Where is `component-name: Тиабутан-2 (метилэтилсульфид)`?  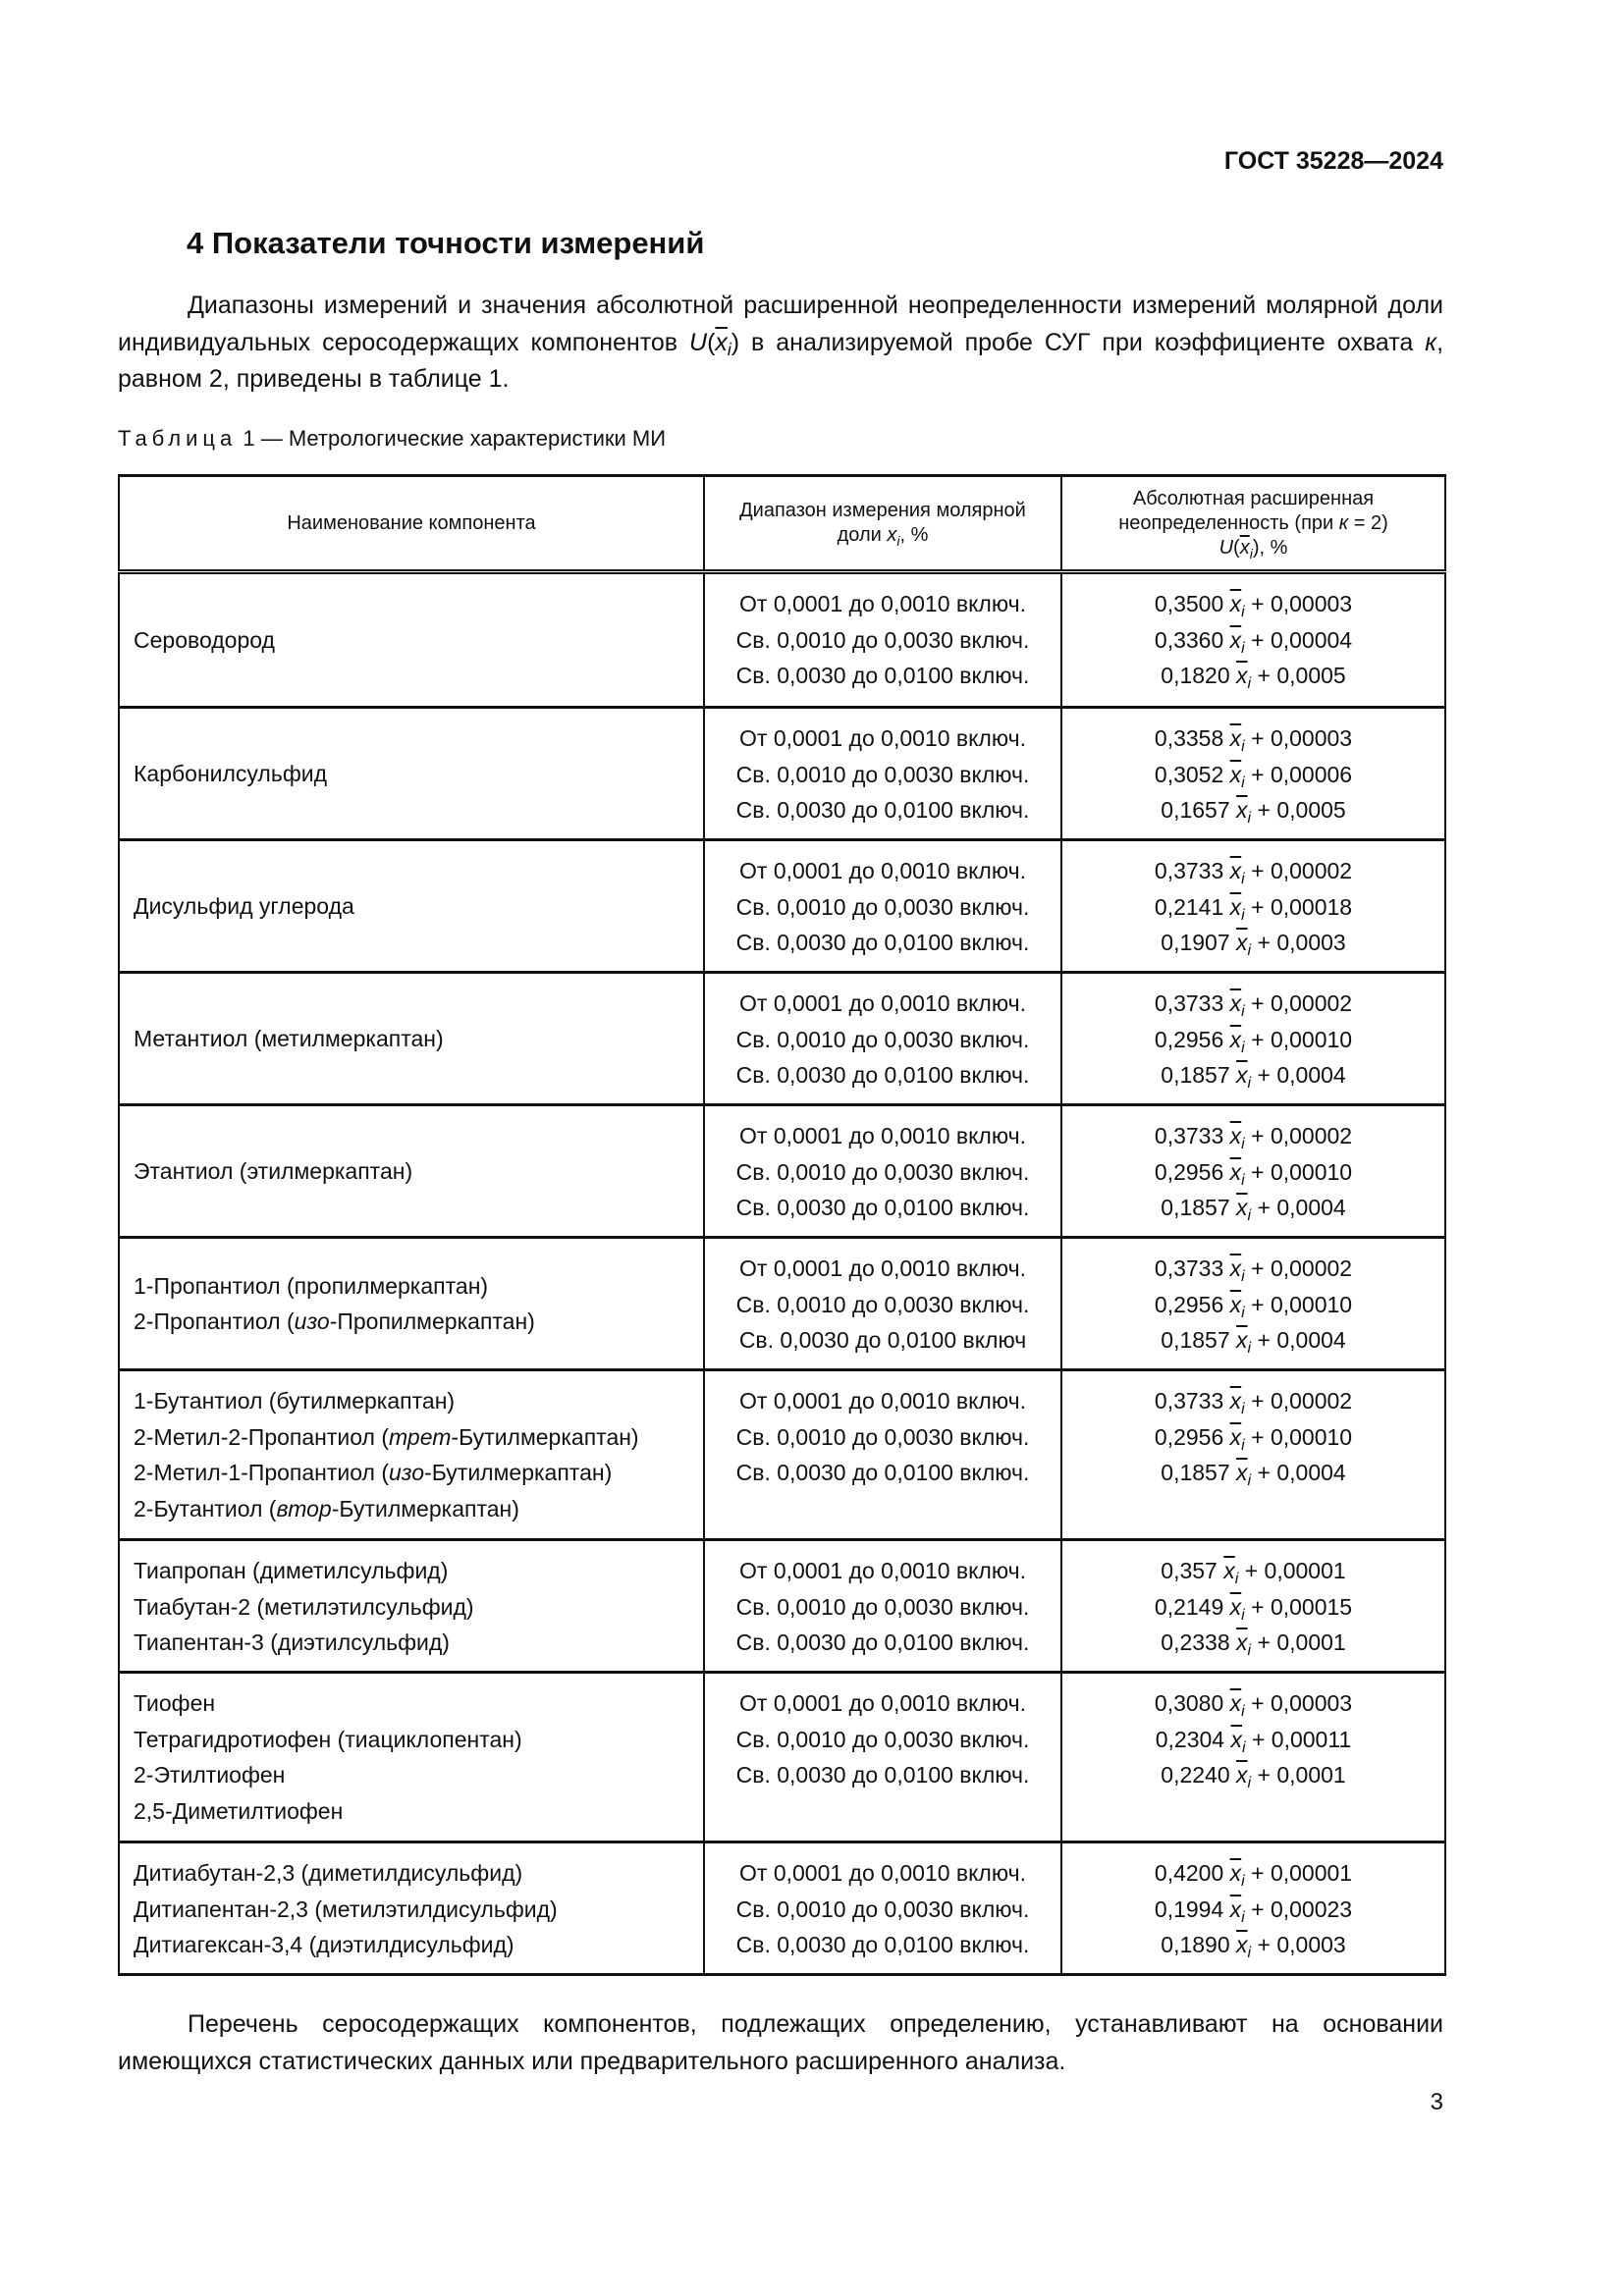 component-name: Тиабутан-2 (метилэтилсульфид) is located at coordinates (304, 1607).